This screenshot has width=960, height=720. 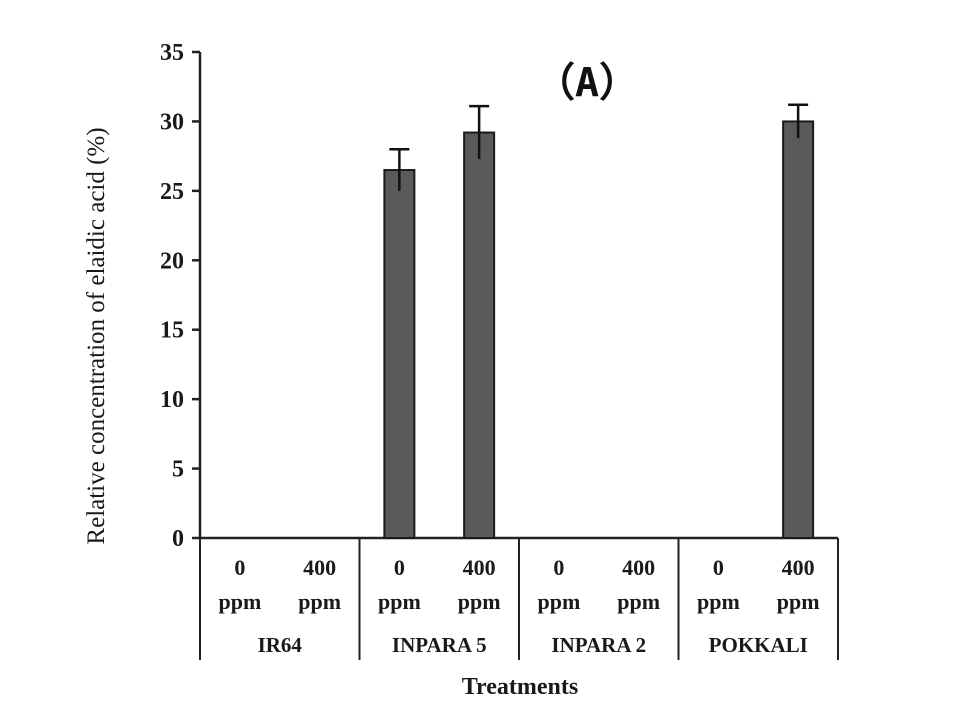 I want to click on panel-label: （A）, so click(x=587, y=83).